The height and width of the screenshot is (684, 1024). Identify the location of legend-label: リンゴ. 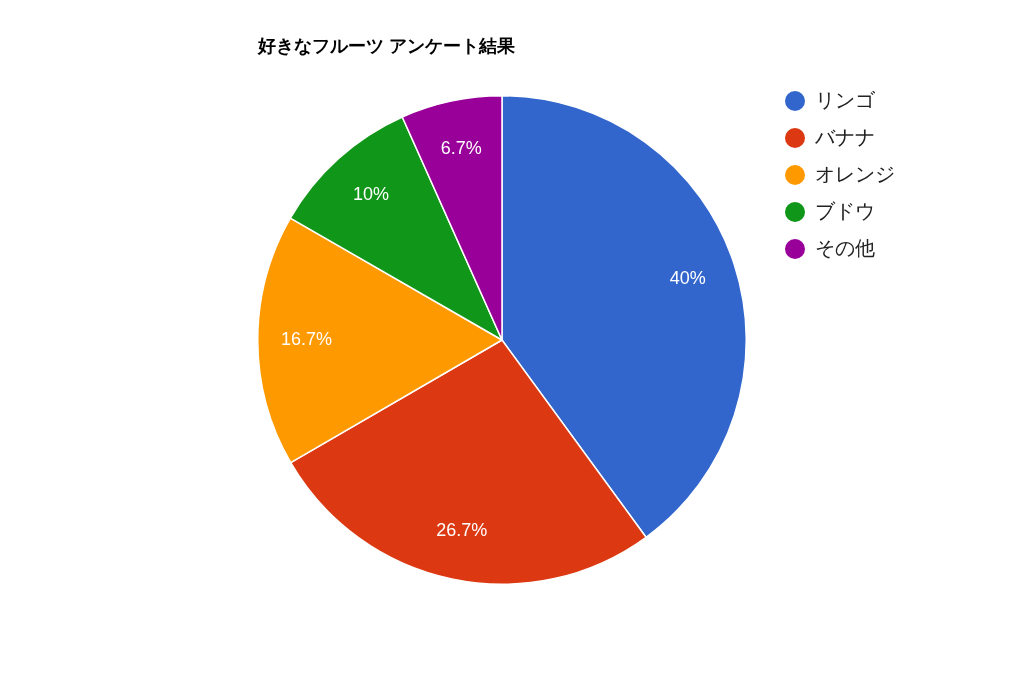
(845, 99).